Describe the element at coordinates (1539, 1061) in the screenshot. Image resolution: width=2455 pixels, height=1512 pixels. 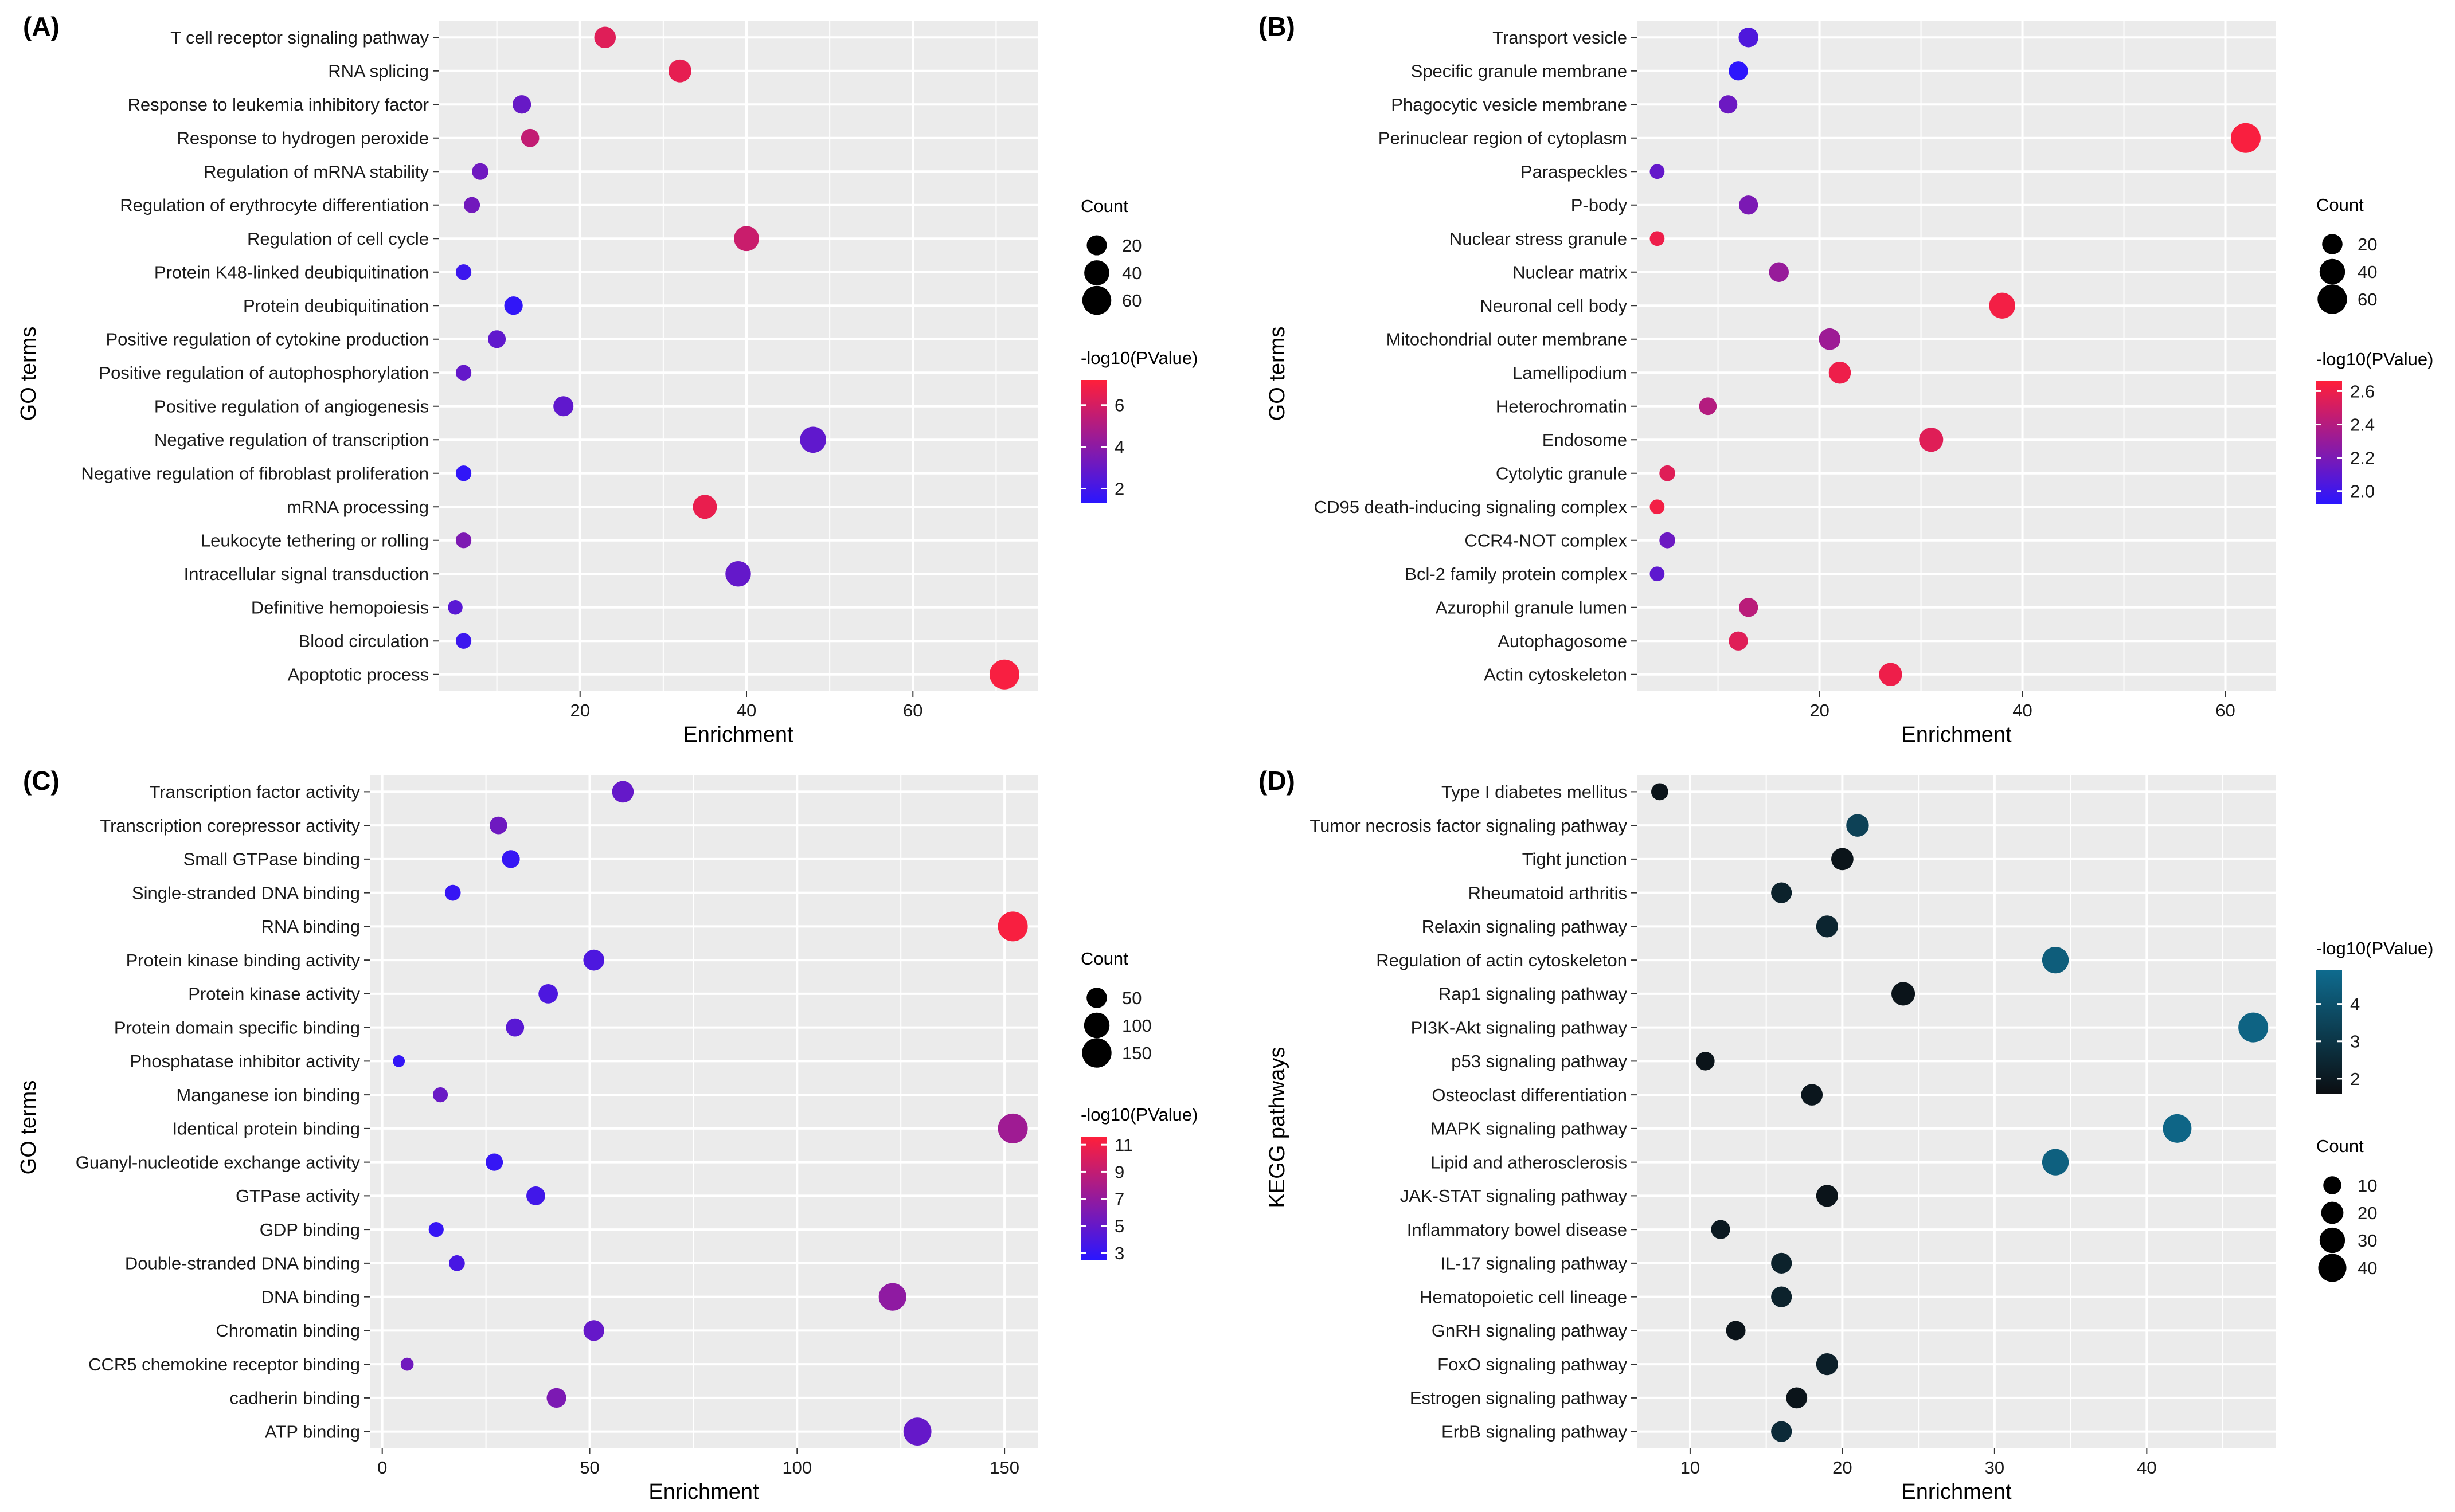
I see `y-tick-label: p53 signaling pathway` at that location.